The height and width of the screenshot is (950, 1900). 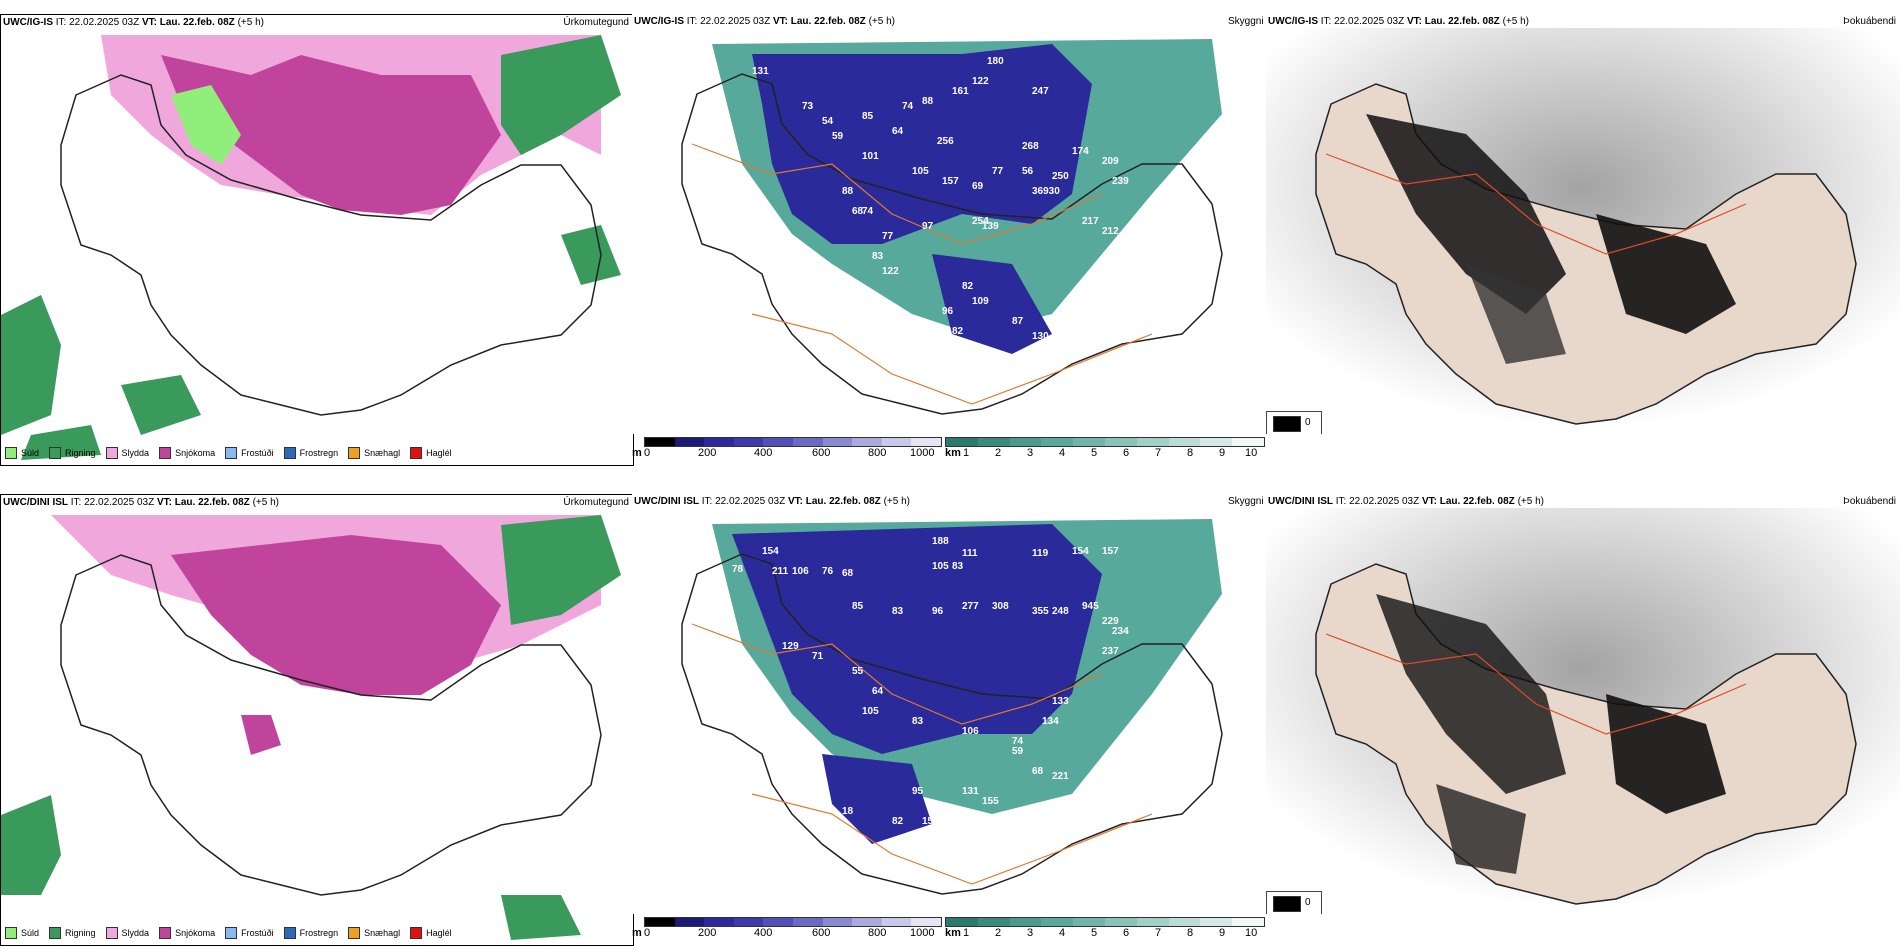 What do you see at coordinates (868, 116) in the screenshot?
I see `cloud-height-label: 85` at bounding box center [868, 116].